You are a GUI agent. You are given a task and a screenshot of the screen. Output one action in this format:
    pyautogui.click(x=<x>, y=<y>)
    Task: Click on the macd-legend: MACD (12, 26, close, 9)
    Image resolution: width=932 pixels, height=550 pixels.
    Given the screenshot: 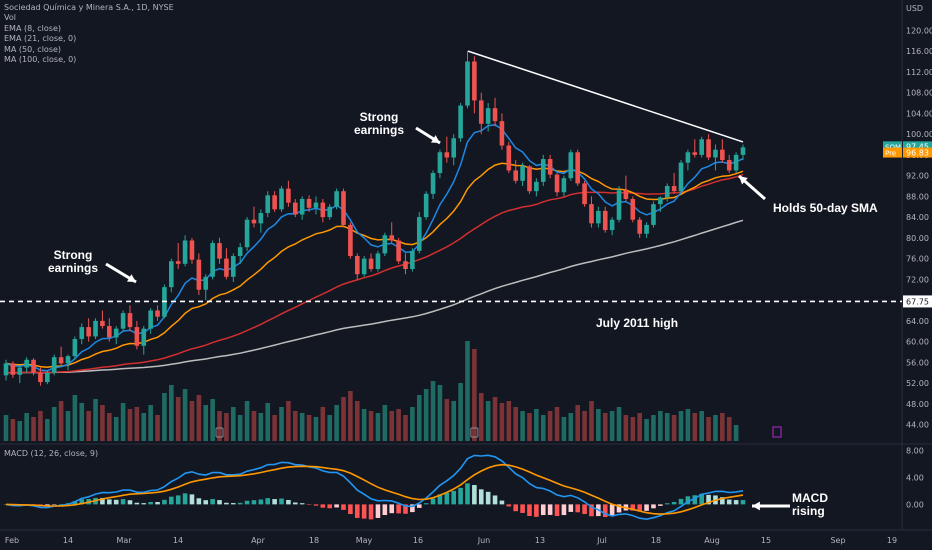 What is the action you would take?
    pyautogui.click(x=51, y=453)
    